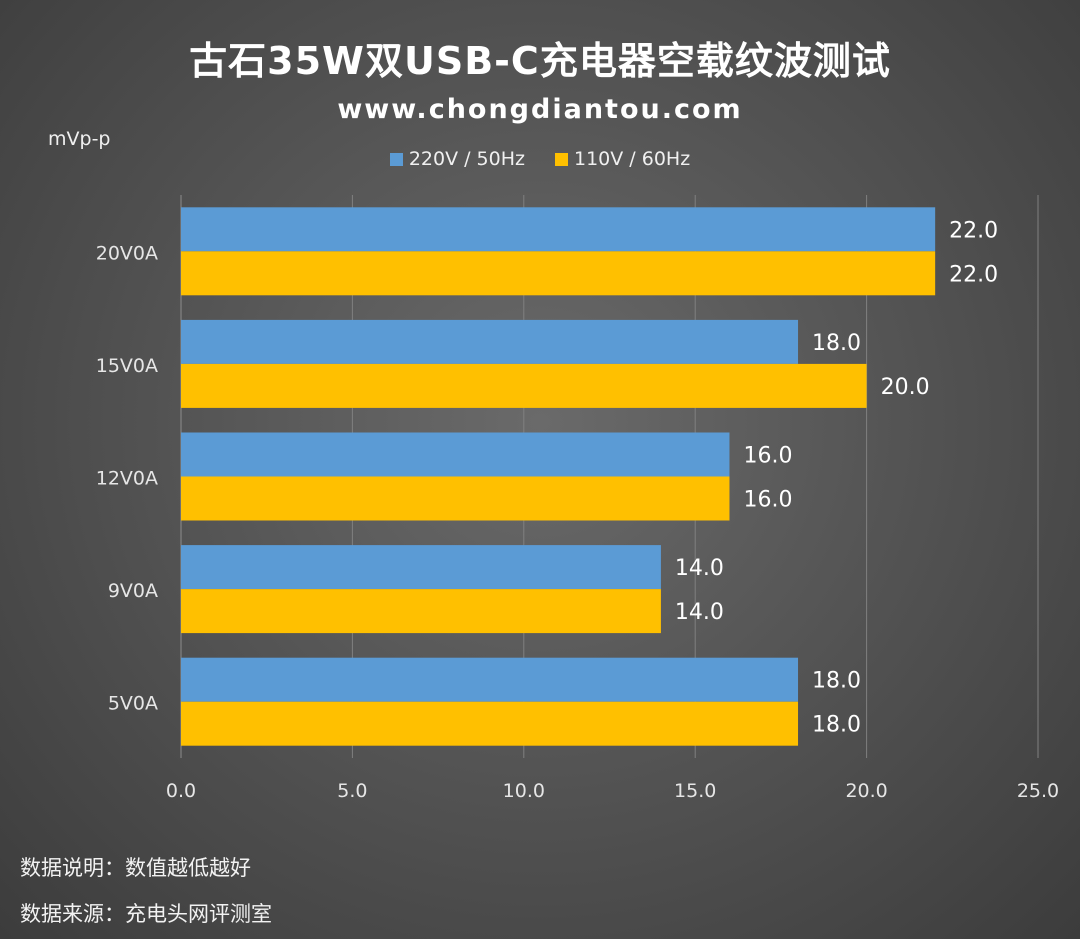 Image resolution: width=1080 pixels, height=939 pixels. I want to click on category-label-12v0a: 12V0A, so click(127, 479).